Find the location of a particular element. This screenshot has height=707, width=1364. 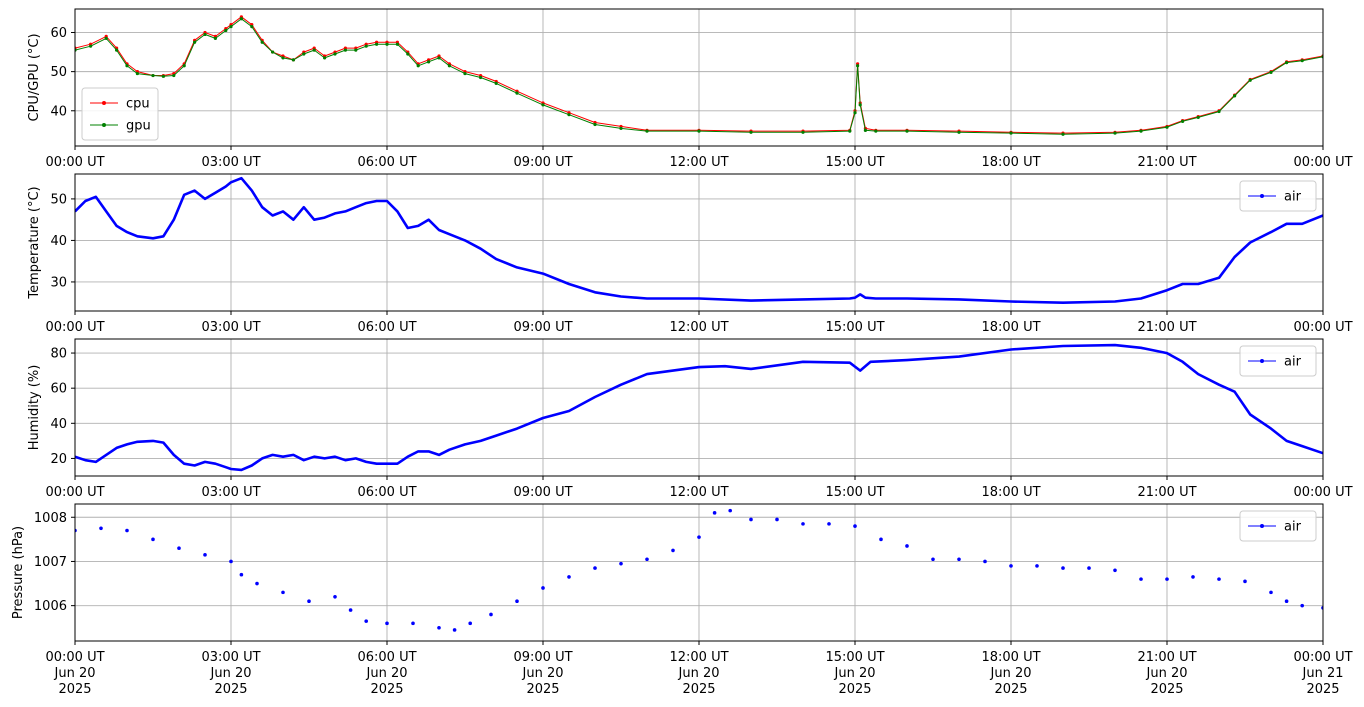

legend-entry-label: air is located at coordinates (1293, 362).